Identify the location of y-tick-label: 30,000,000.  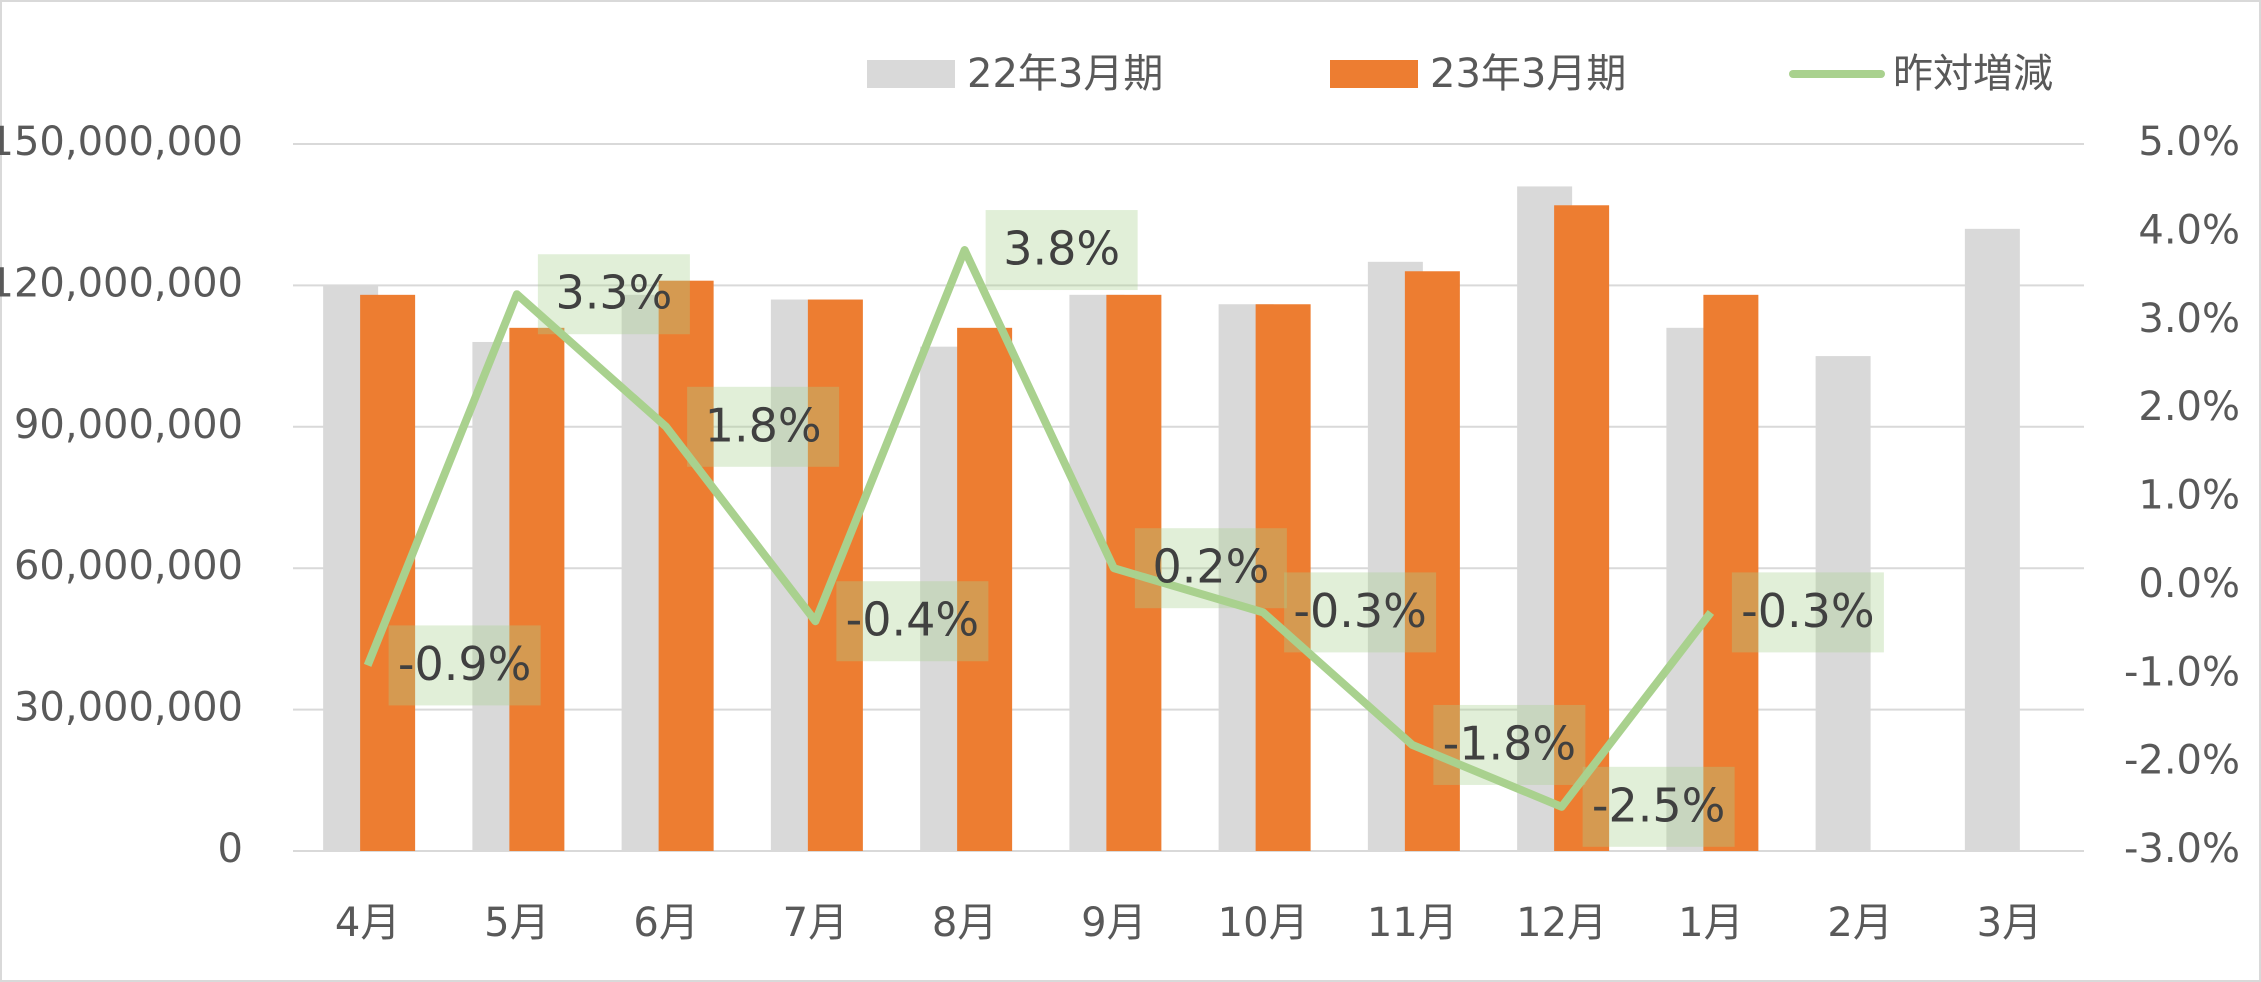
(128, 708).